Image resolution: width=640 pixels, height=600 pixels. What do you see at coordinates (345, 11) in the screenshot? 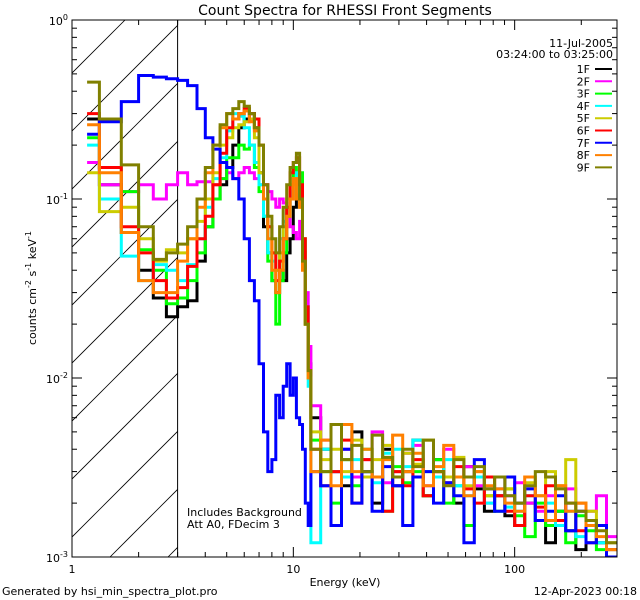
I see `chart-title: Count Spectra for RHESSI Front Segments` at bounding box center [345, 11].